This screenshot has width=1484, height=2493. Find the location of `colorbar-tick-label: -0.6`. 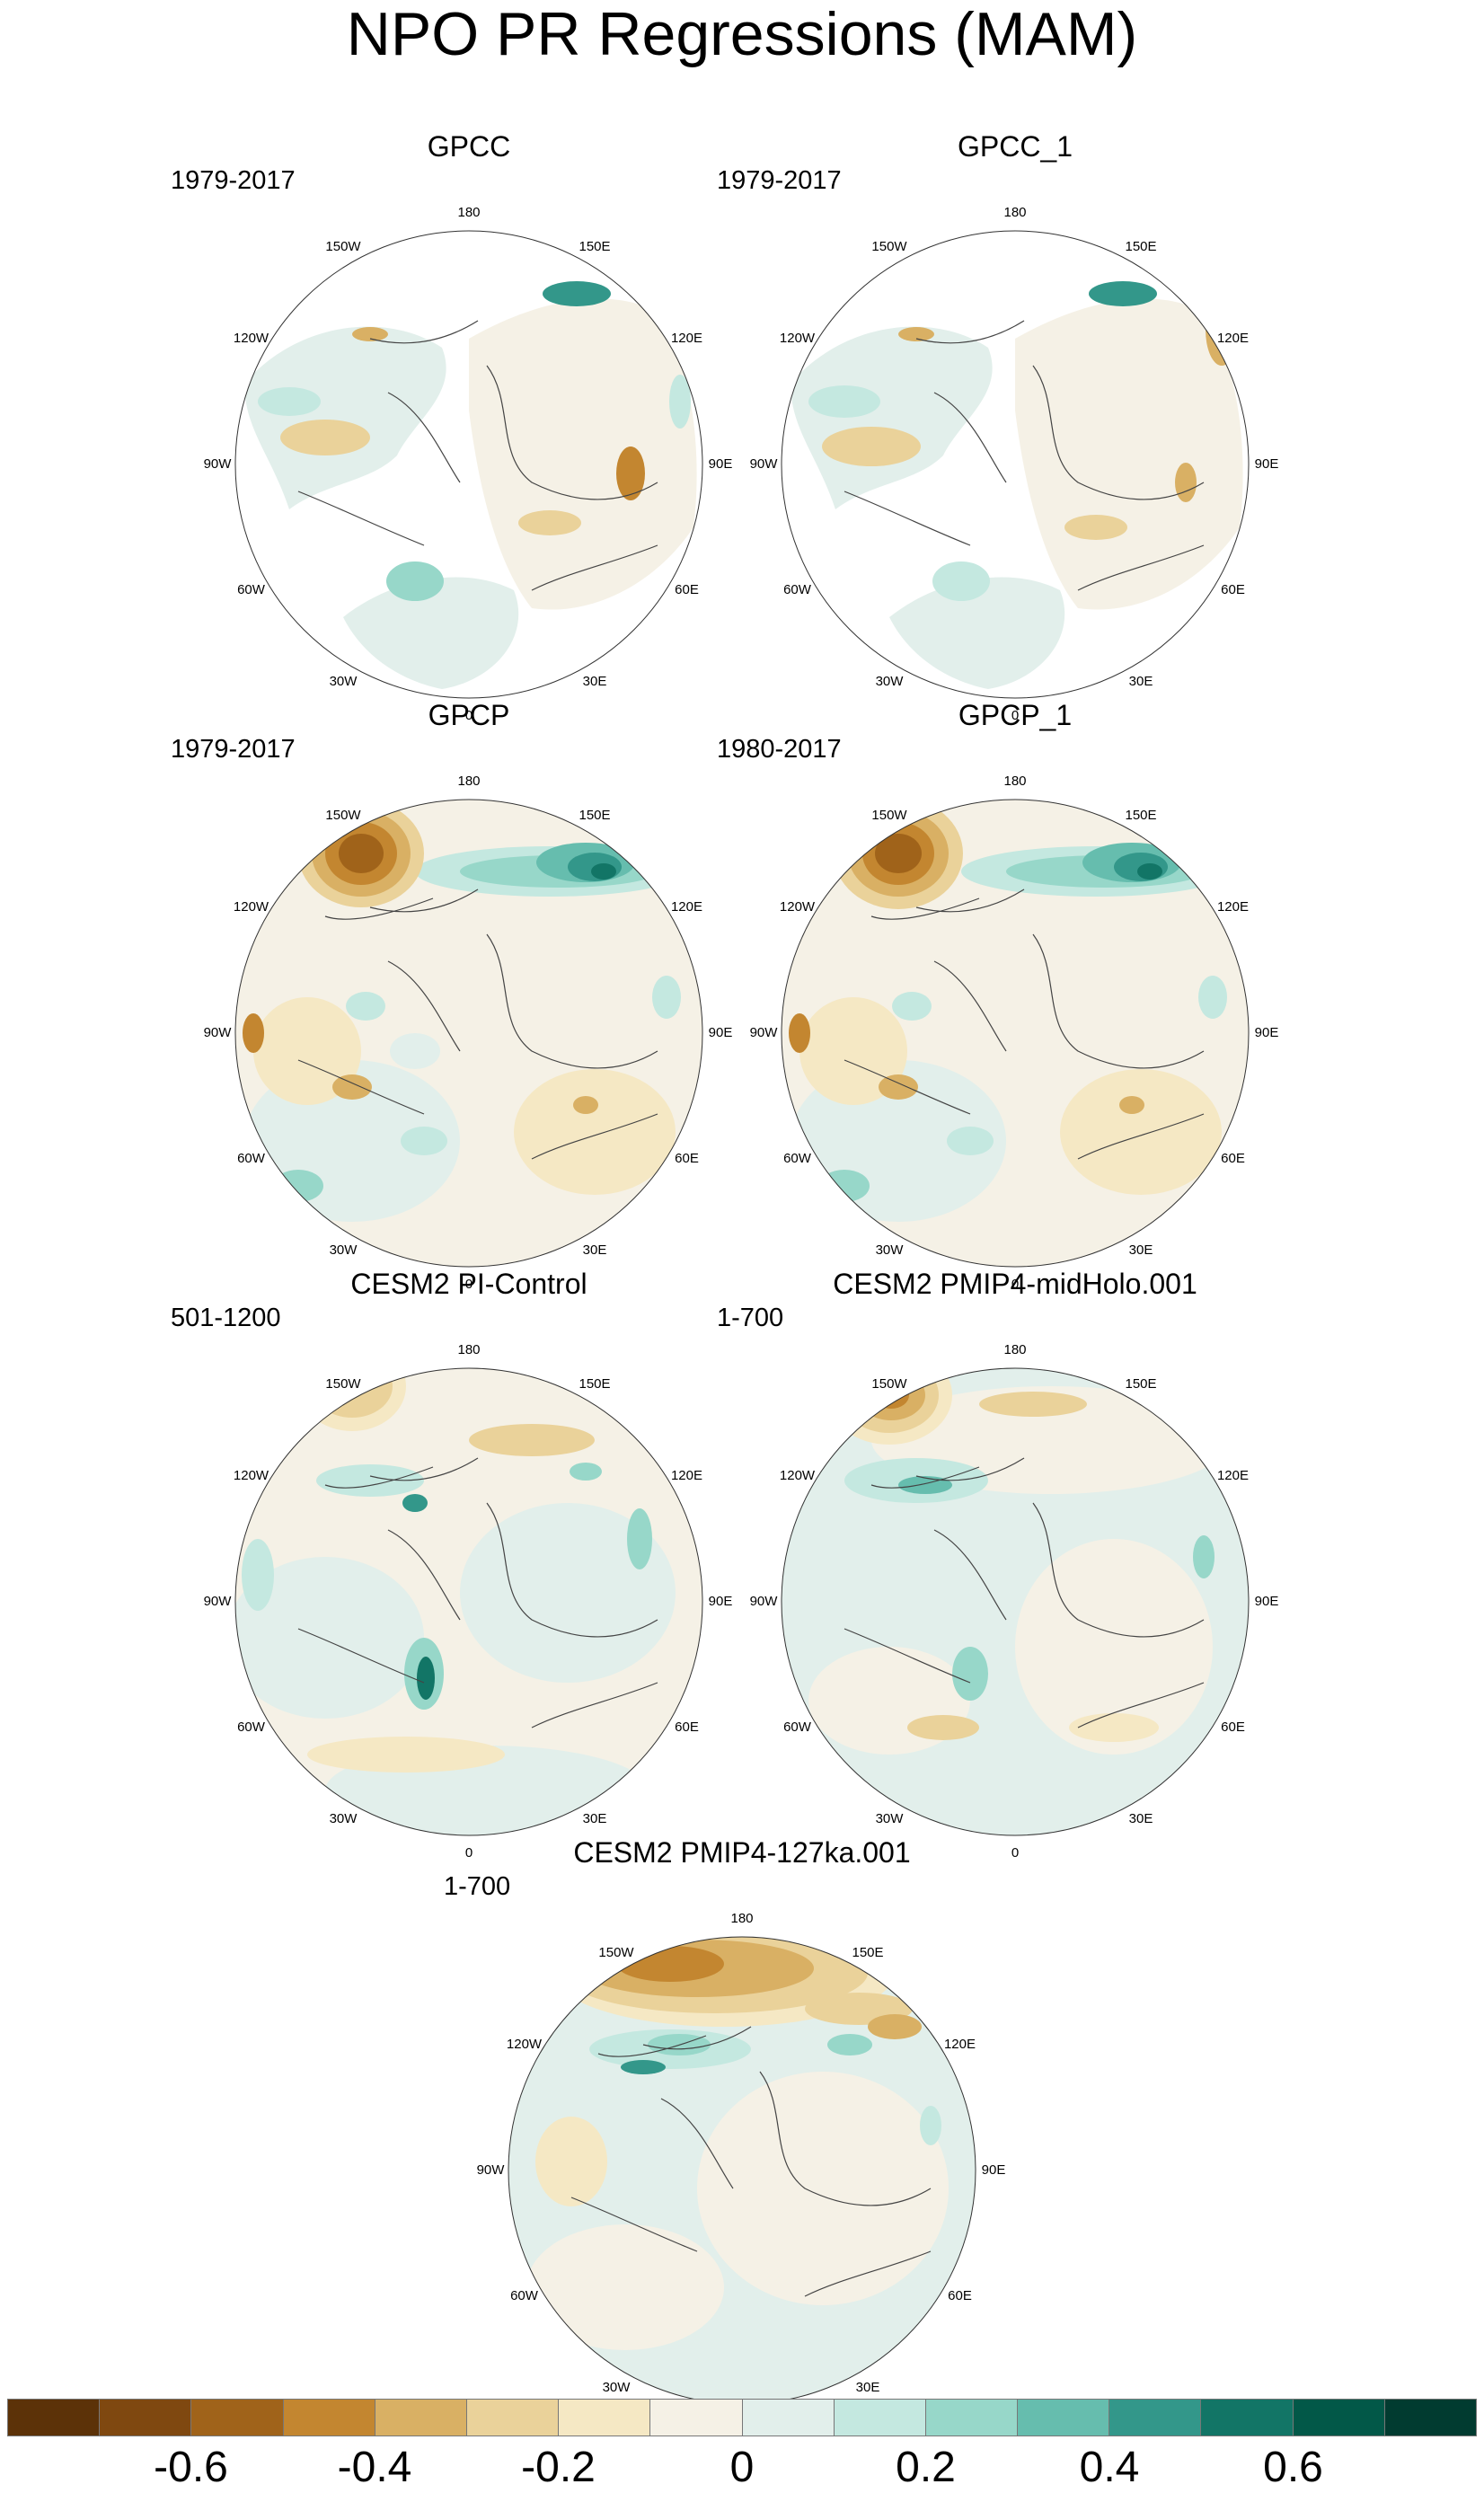

colorbar-tick-label: -0.6 is located at coordinates (191, 2467).